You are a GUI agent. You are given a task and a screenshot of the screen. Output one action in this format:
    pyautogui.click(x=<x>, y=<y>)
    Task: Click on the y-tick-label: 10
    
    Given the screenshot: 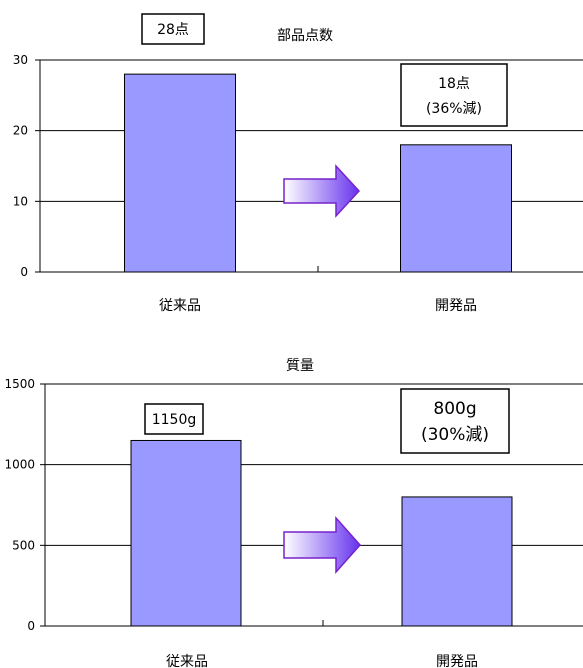 What is the action you would take?
    pyautogui.click(x=20, y=201)
    